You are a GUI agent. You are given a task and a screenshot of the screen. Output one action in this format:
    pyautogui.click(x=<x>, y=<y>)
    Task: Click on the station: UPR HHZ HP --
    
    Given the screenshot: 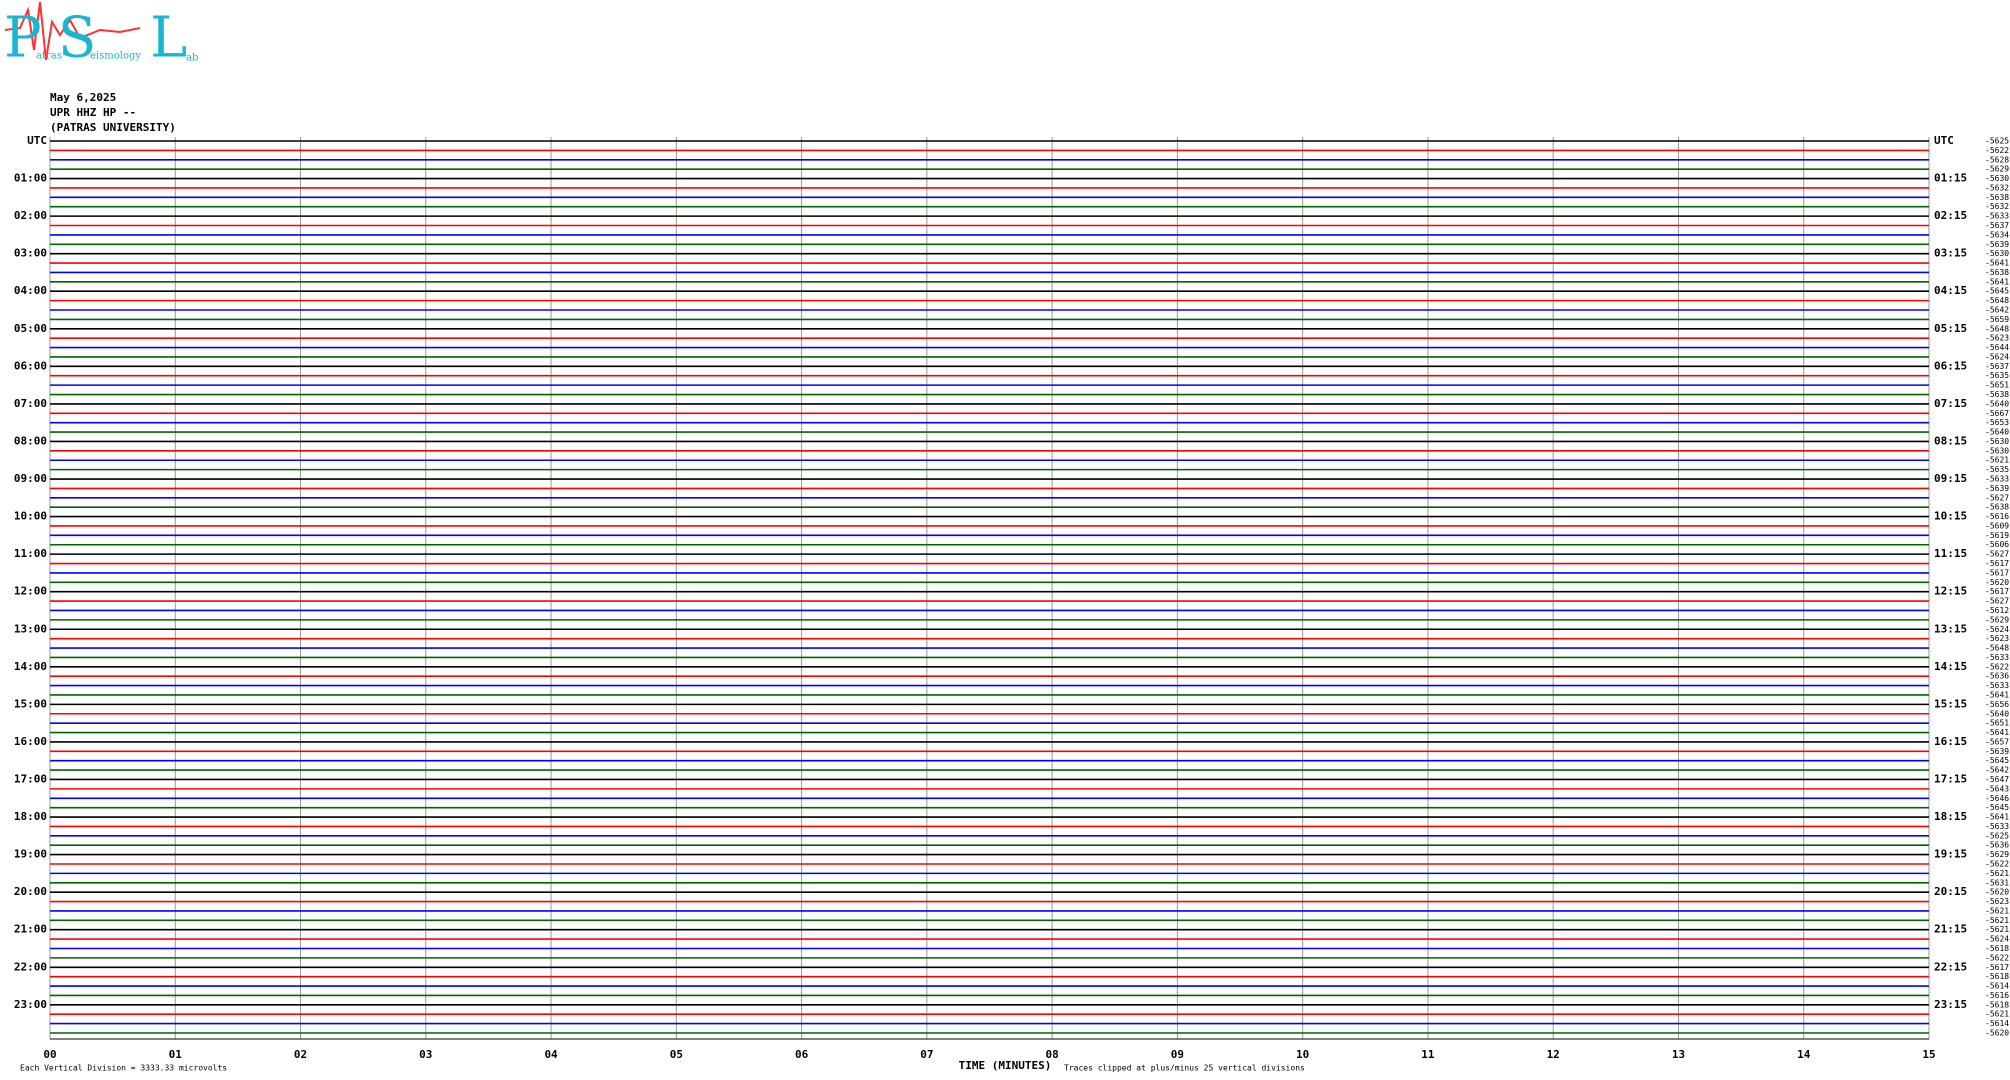 What is the action you would take?
    pyautogui.click(x=93, y=112)
    